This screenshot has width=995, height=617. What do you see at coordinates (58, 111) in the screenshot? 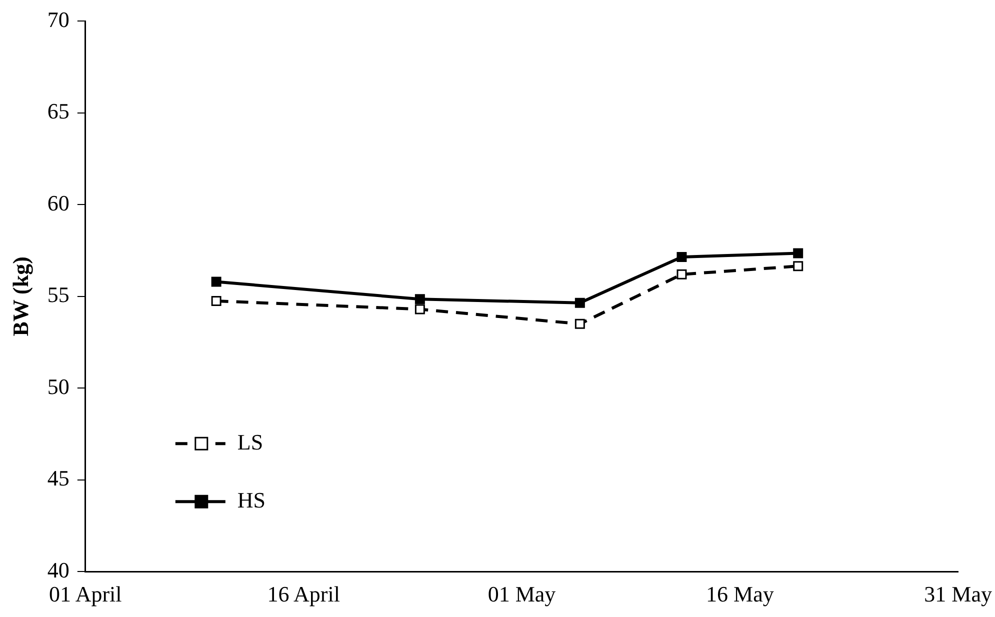
I see `y-tick-label: 65` at bounding box center [58, 111].